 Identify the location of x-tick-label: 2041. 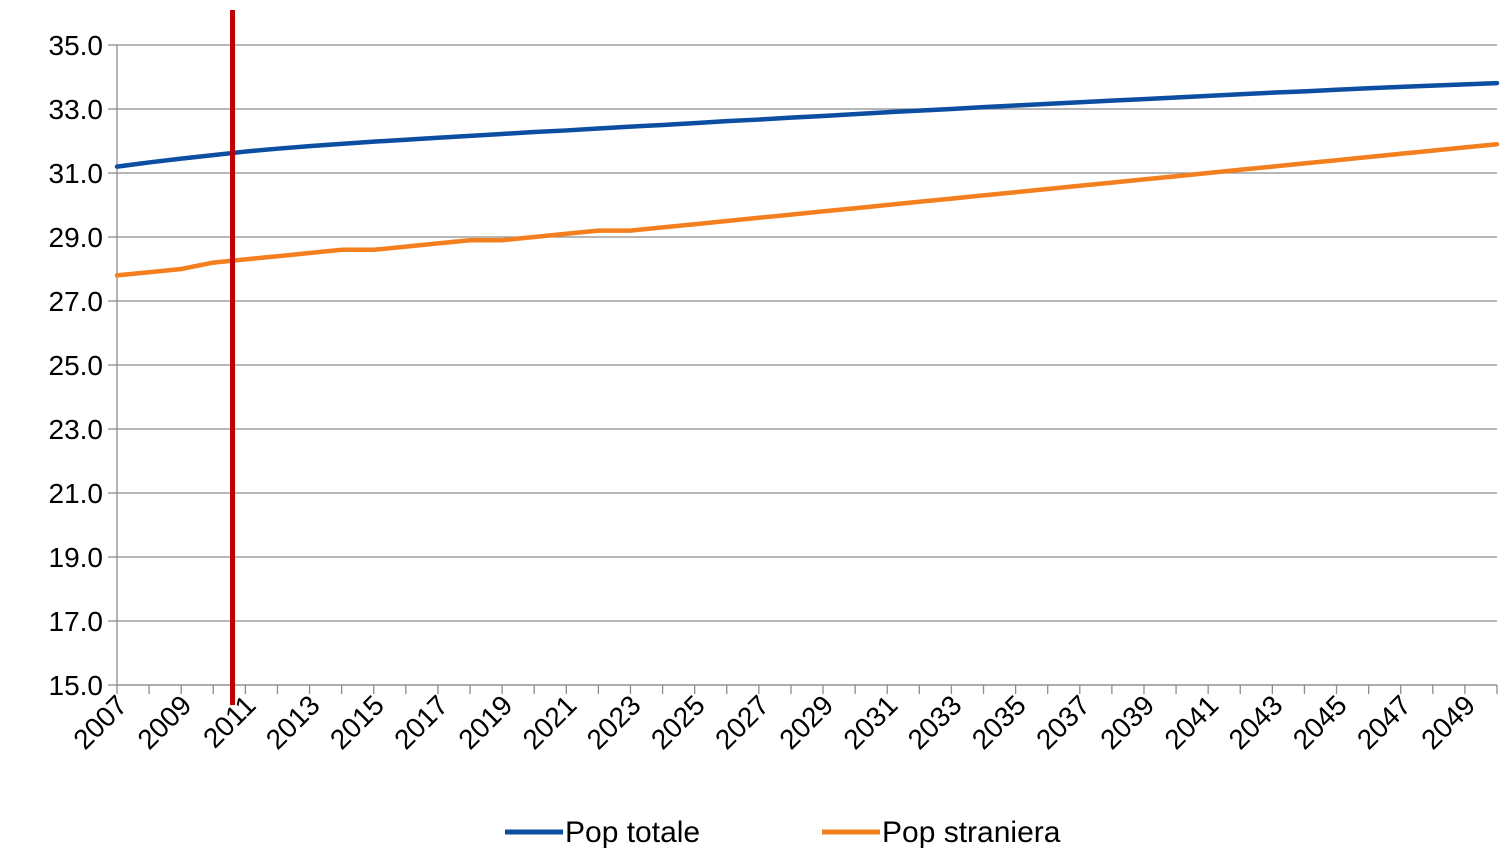
(1191, 722).